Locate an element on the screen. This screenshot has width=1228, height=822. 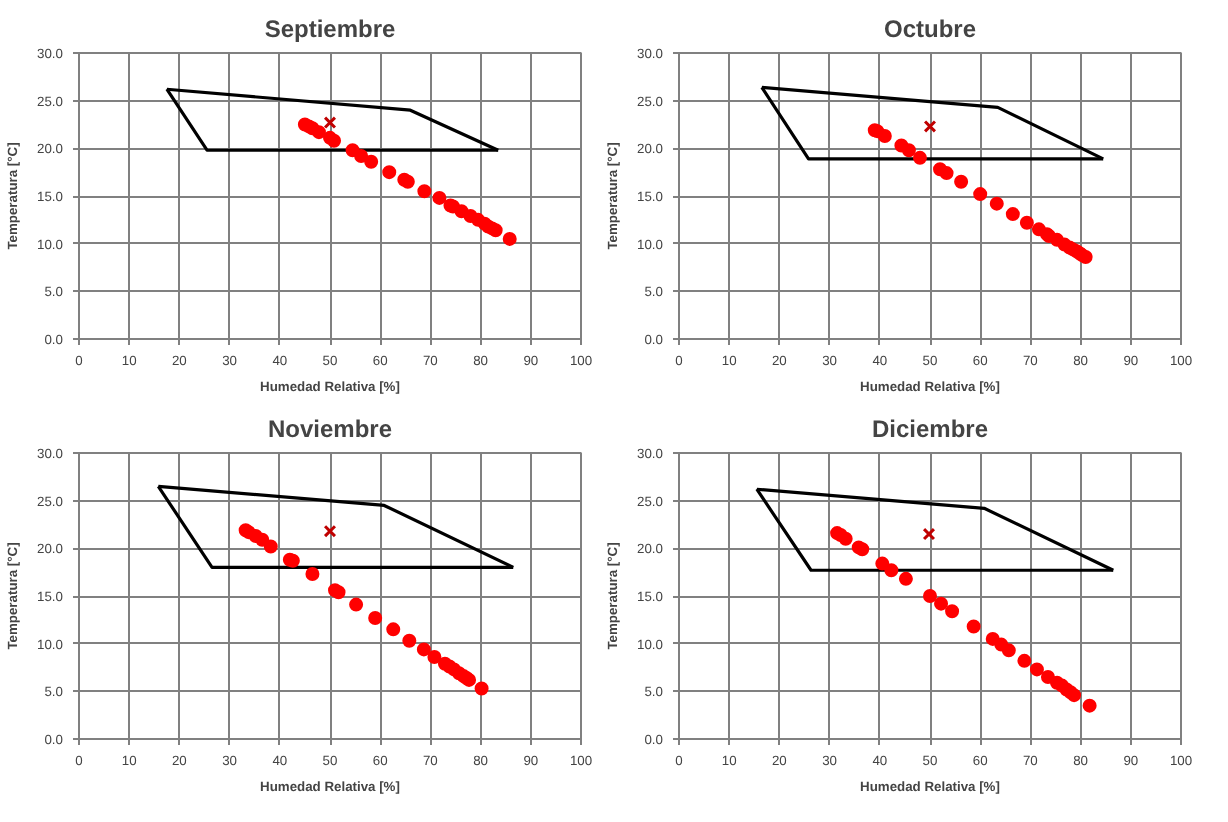
chart-title: Noviembre is located at coordinates (330, 429).